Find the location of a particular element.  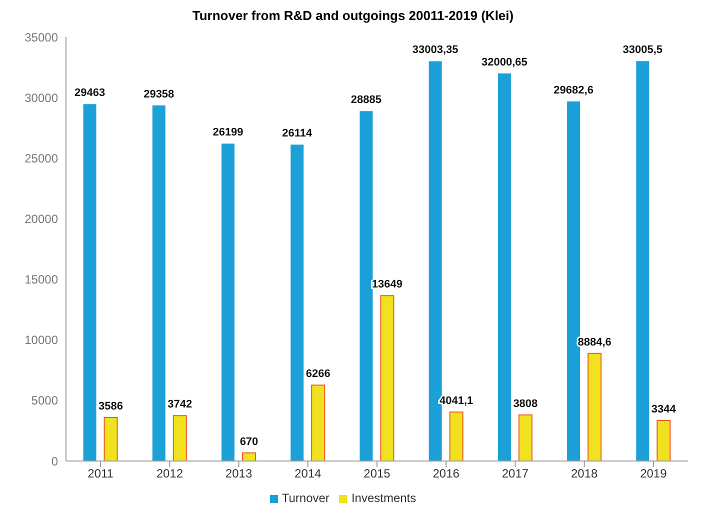

x-tick-label: 2013 is located at coordinates (238, 473).